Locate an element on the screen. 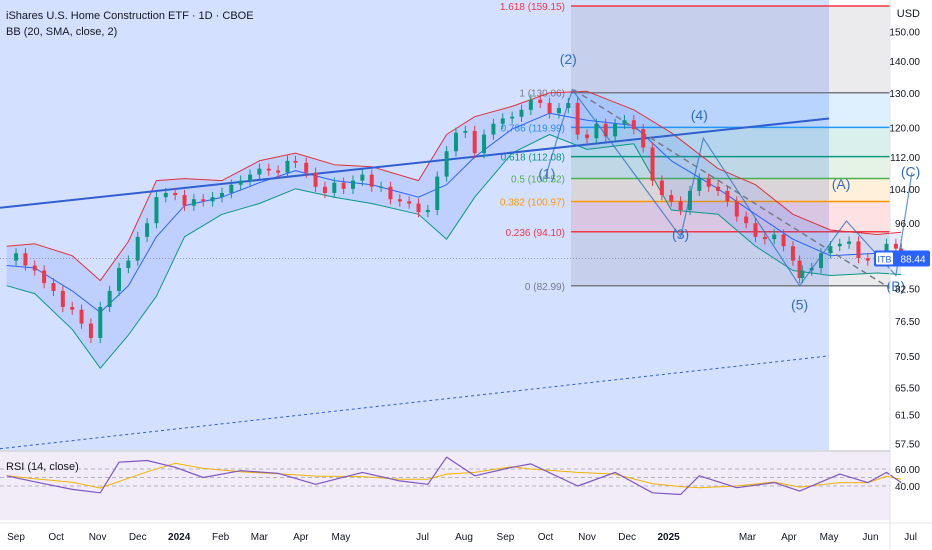 This screenshot has width=932, height=550. y-axis-tick-label: 130.00 is located at coordinates (904, 94).